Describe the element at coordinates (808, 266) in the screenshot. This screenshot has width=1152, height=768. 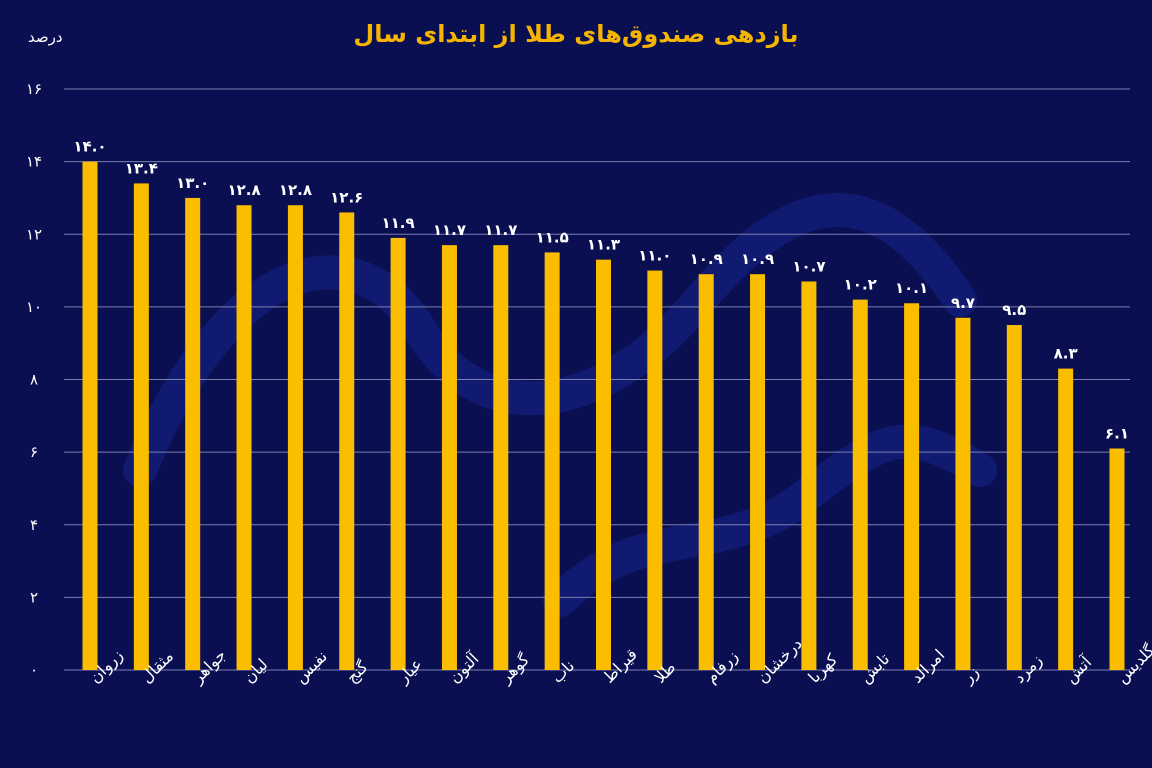
I see `data-label: ۱۰.۷` at that location.